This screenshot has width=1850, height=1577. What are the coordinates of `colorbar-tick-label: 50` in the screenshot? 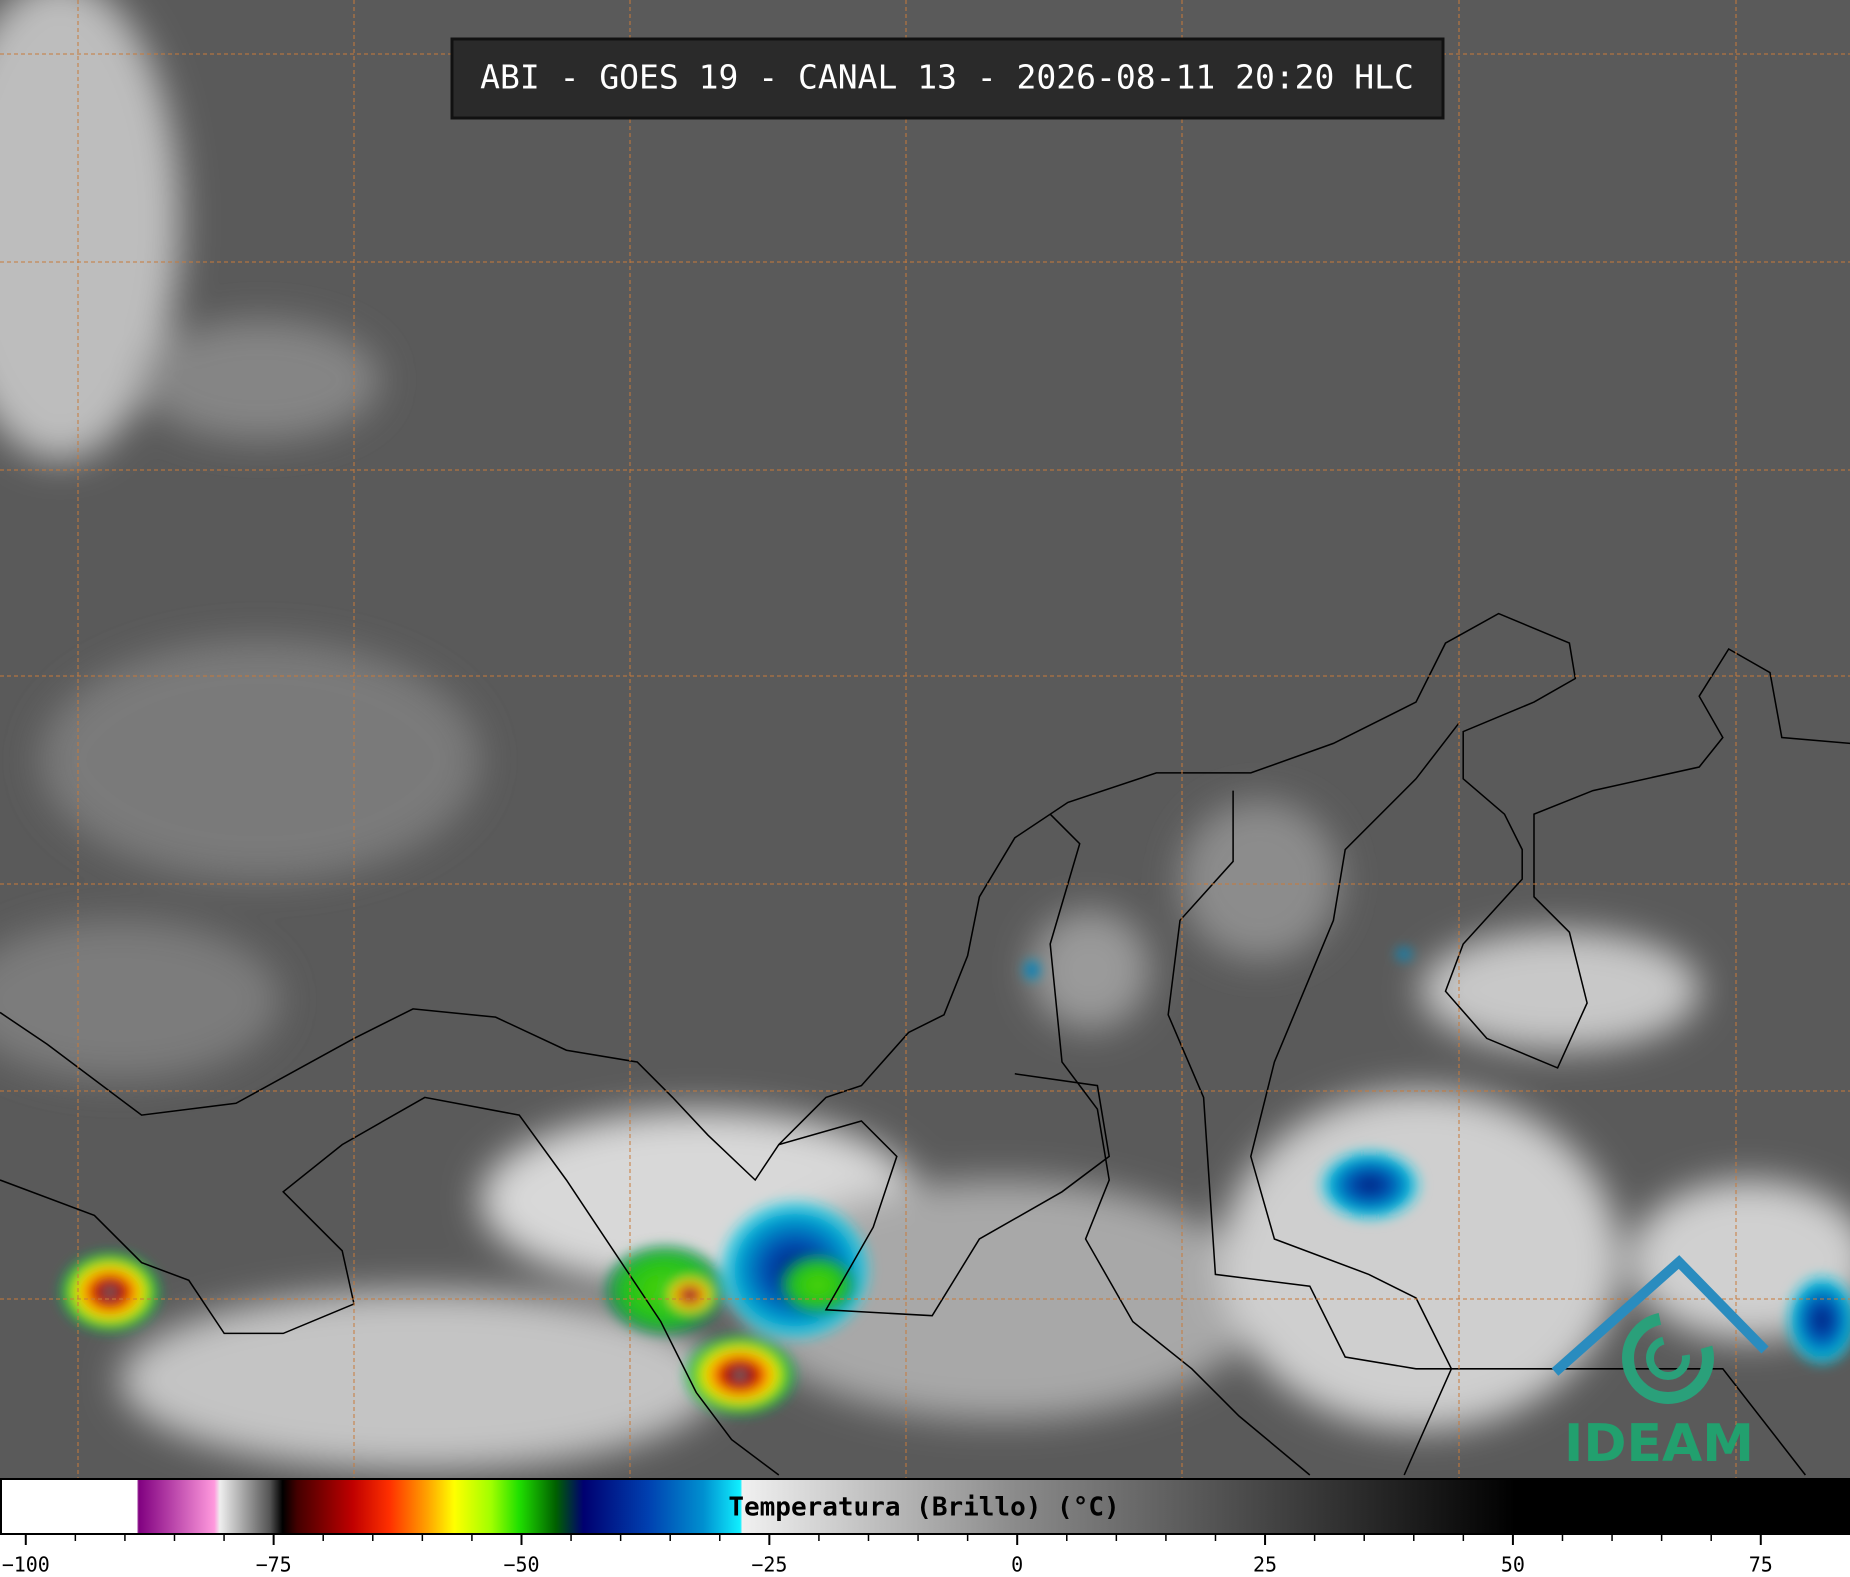 It's located at (1513, 1565).